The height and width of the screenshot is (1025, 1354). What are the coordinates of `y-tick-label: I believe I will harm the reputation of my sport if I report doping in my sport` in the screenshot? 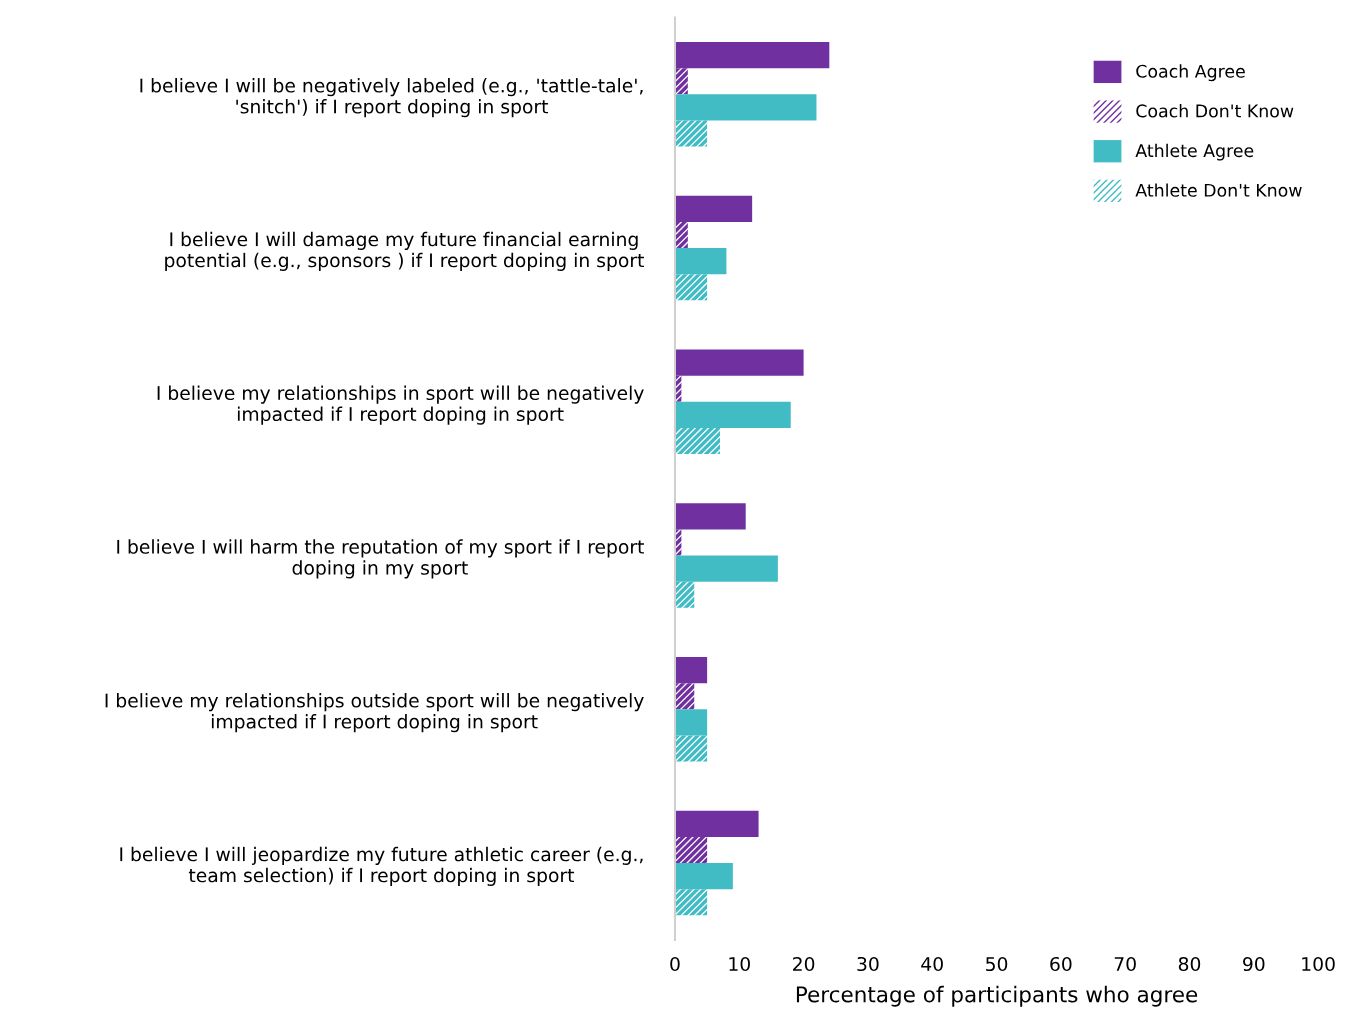 It's located at (380, 559).